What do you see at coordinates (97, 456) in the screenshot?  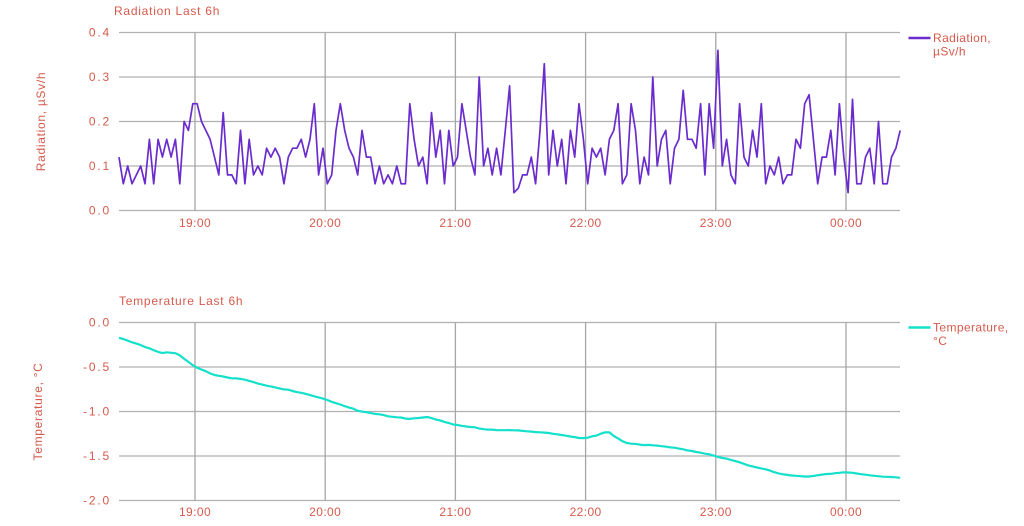 I see `svg-text: -1.5` at bounding box center [97, 456].